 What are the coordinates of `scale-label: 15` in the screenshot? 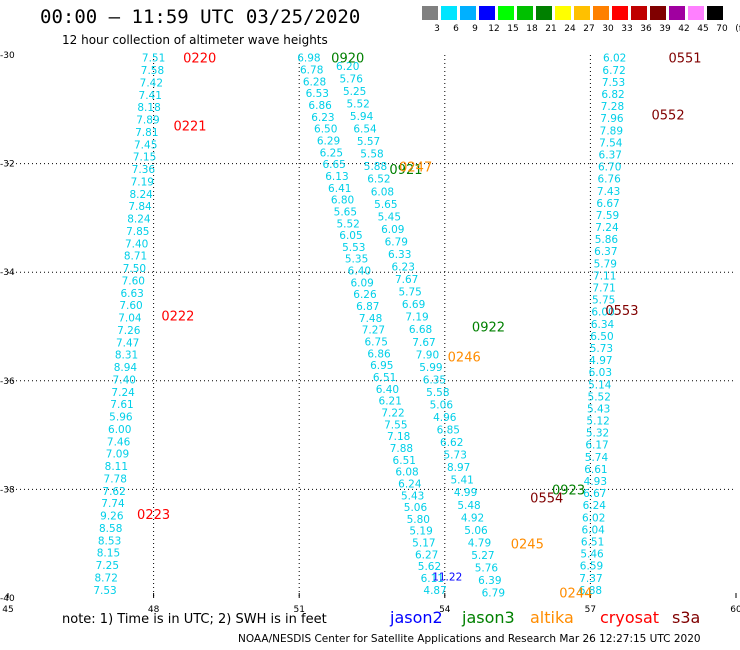 It's located at (513, 29).